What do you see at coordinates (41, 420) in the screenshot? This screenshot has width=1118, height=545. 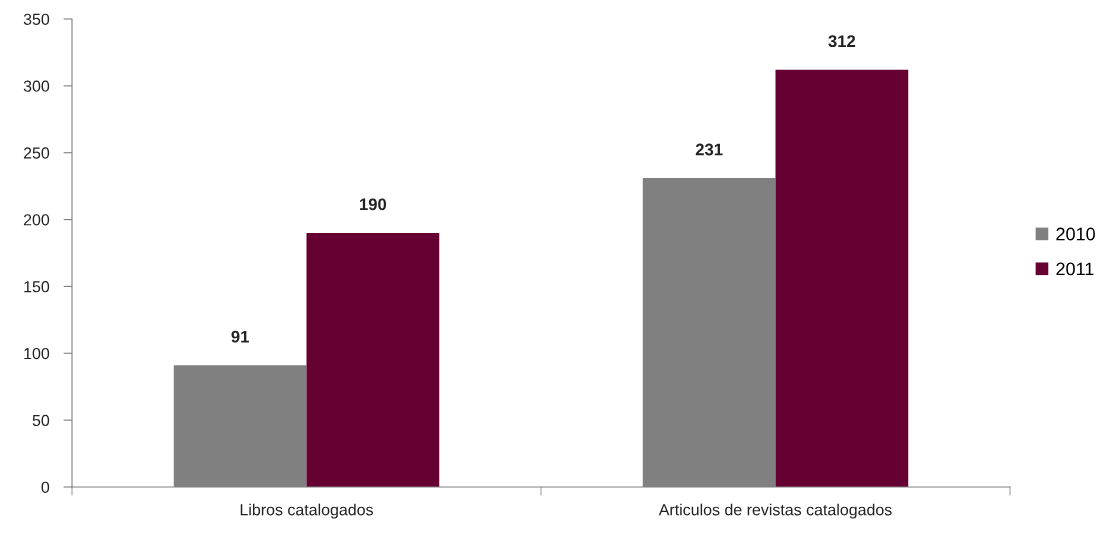 I see `y-tick-label: 50` at bounding box center [41, 420].